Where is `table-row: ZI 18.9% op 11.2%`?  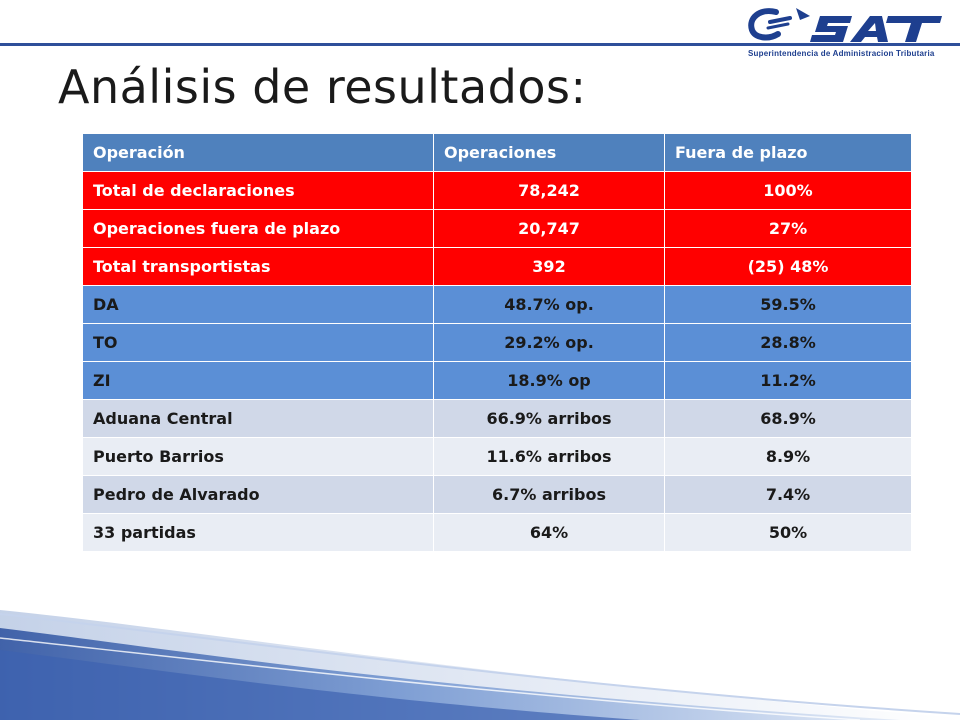 table-row: ZI 18.9% op 11.2% is located at coordinates (497, 380).